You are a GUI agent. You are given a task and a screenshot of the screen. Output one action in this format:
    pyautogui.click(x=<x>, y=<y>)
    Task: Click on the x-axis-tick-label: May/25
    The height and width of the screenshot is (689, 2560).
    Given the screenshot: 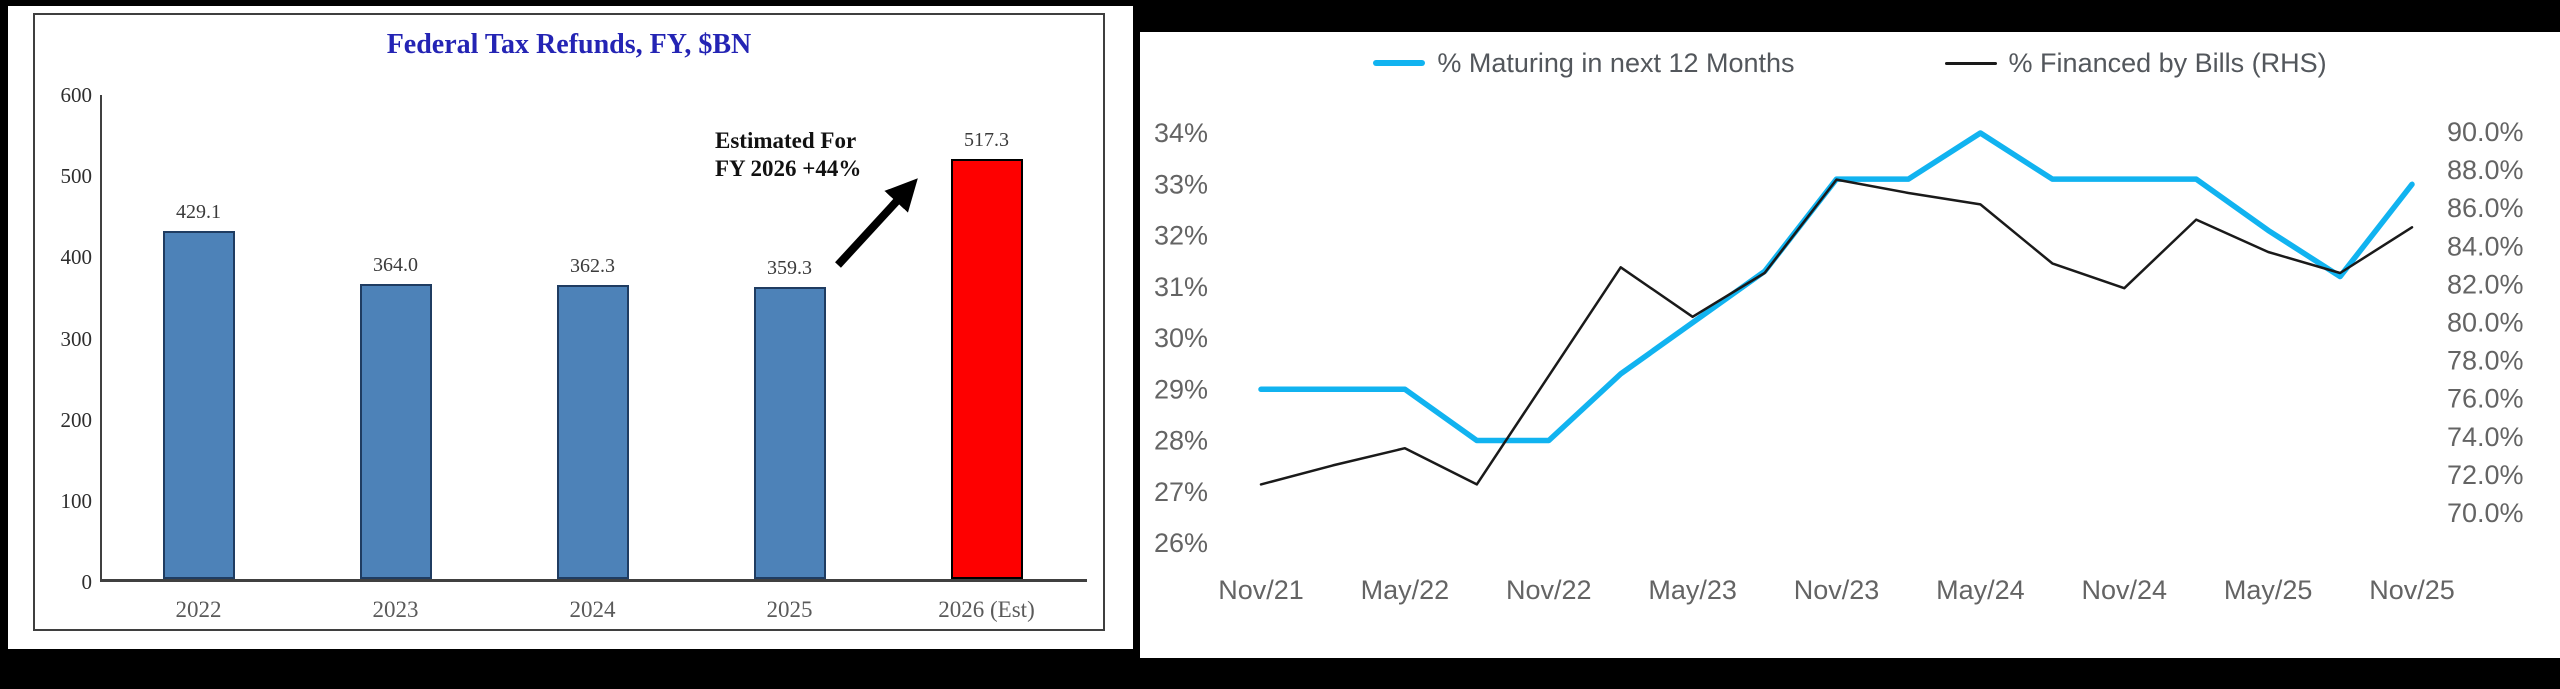 What is the action you would take?
    pyautogui.click(x=2268, y=590)
    